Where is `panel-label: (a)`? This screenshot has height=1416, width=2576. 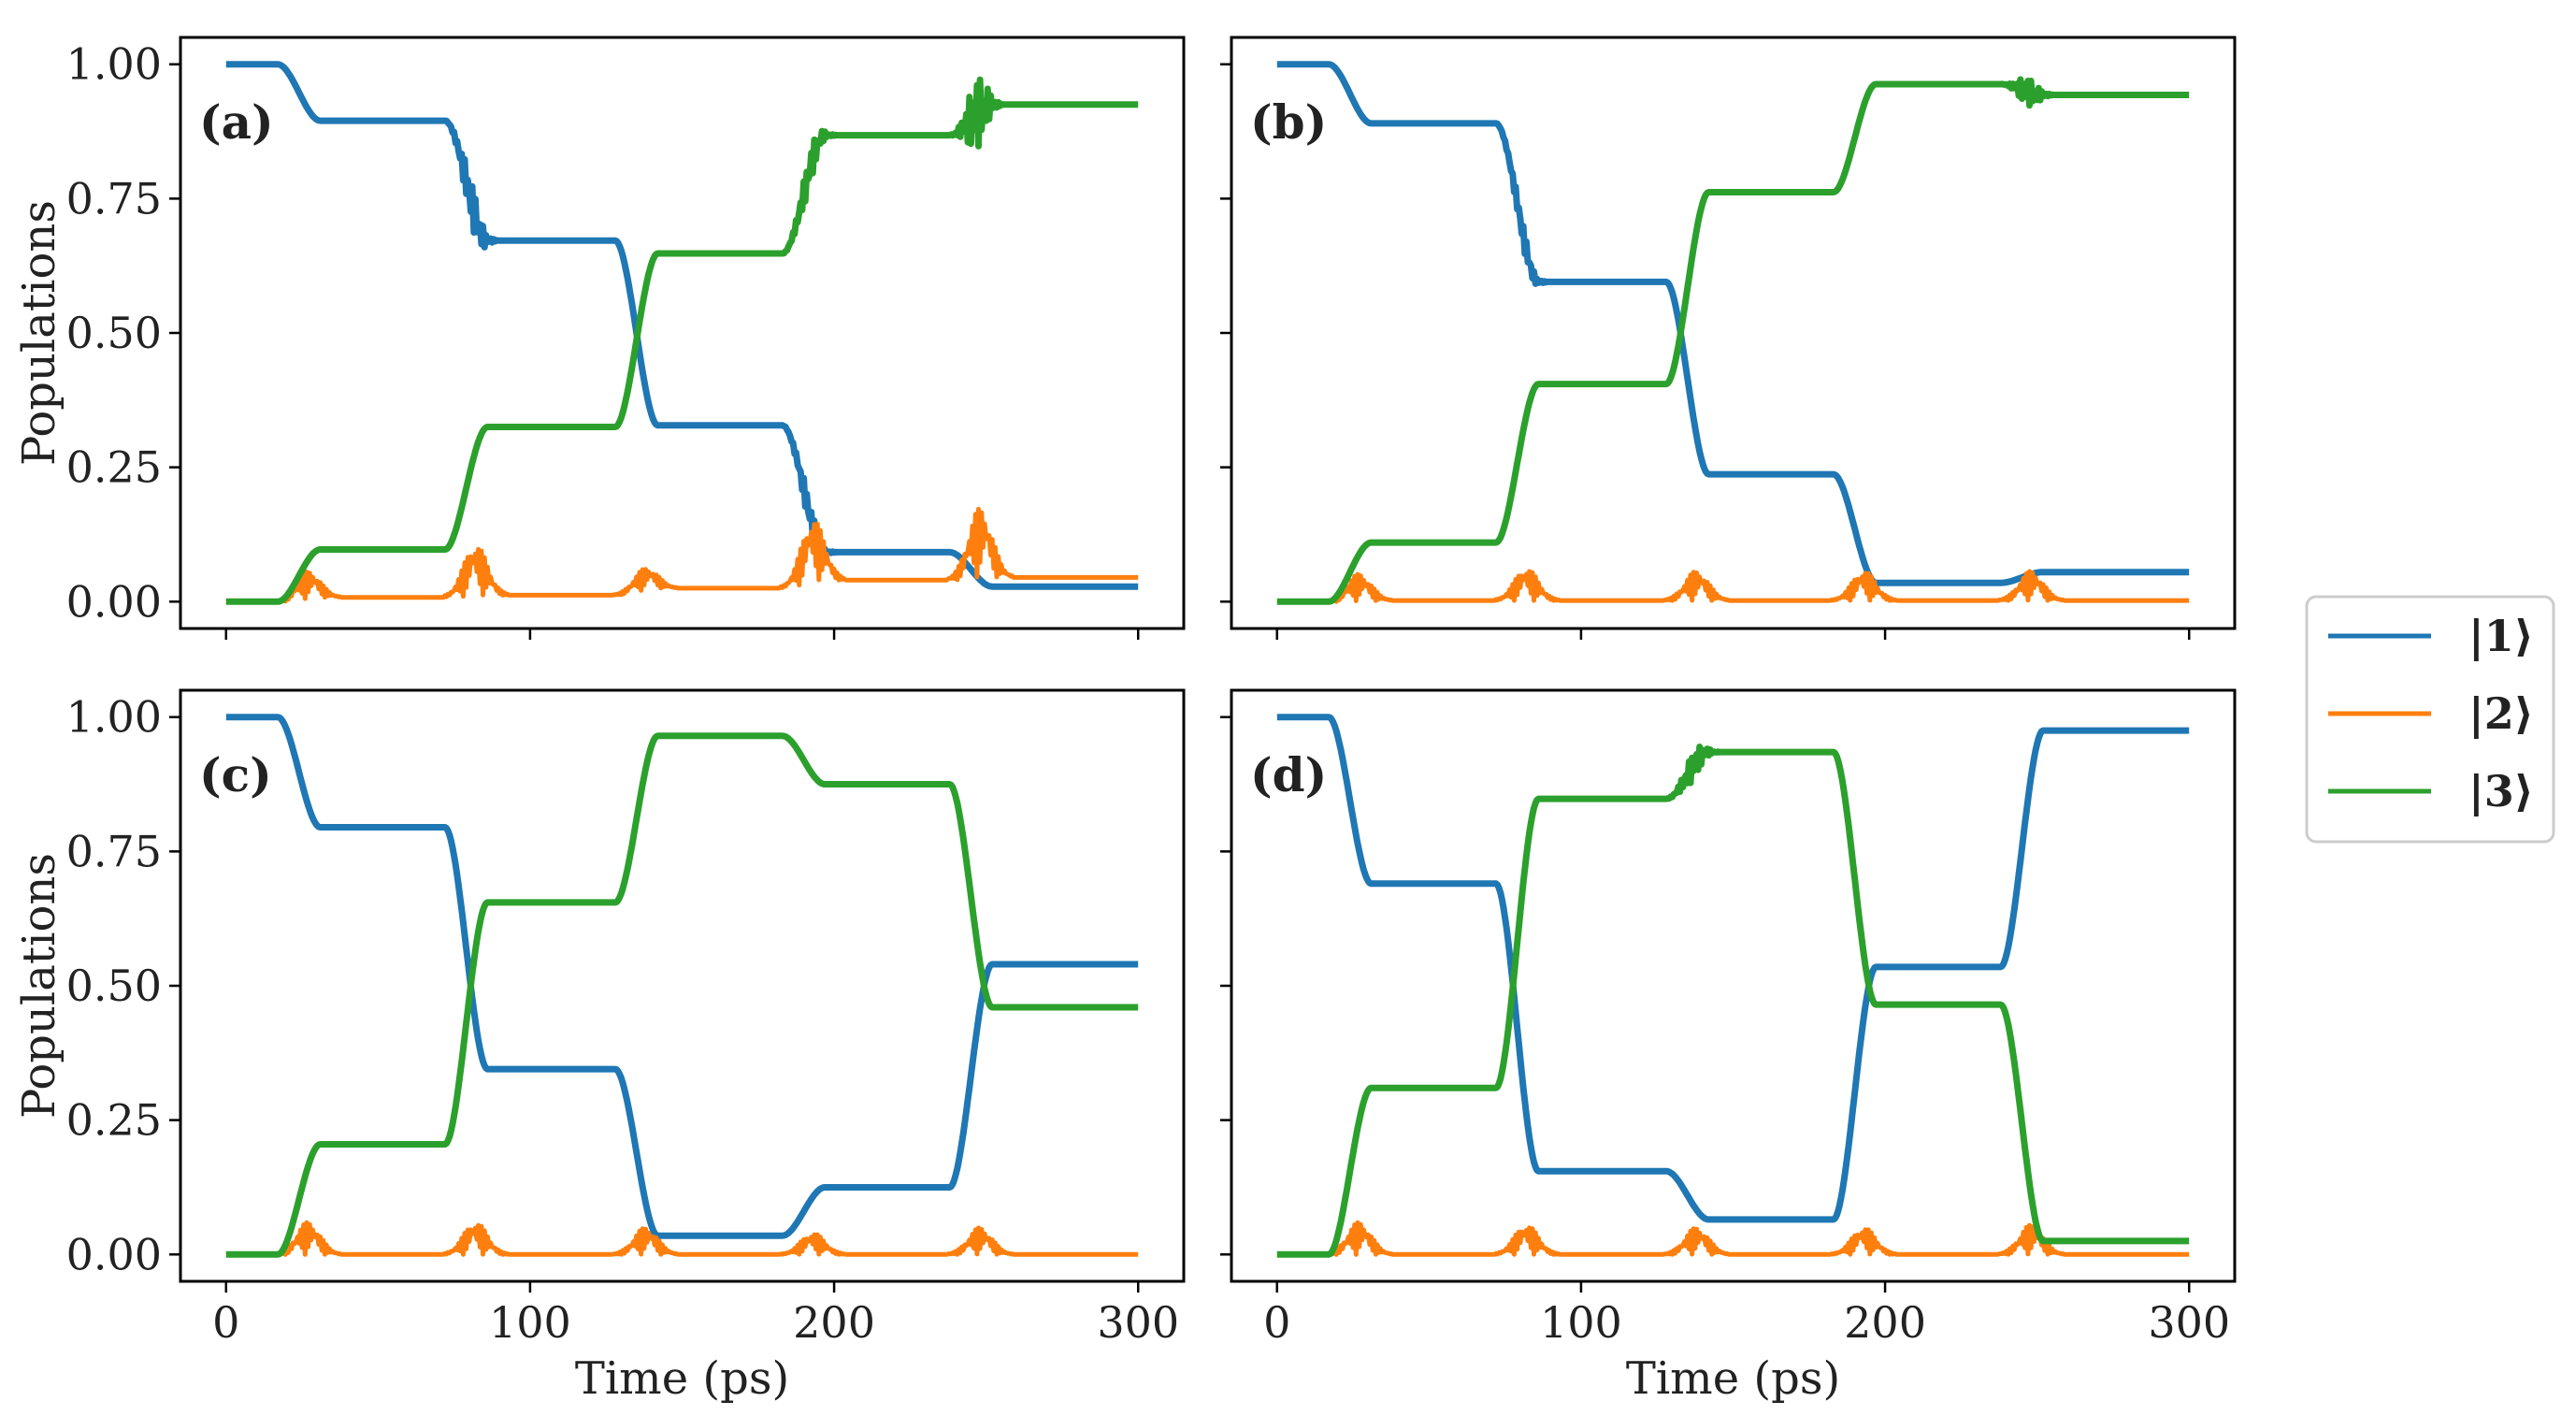 panel-label: (a) is located at coordinates (237, 122).